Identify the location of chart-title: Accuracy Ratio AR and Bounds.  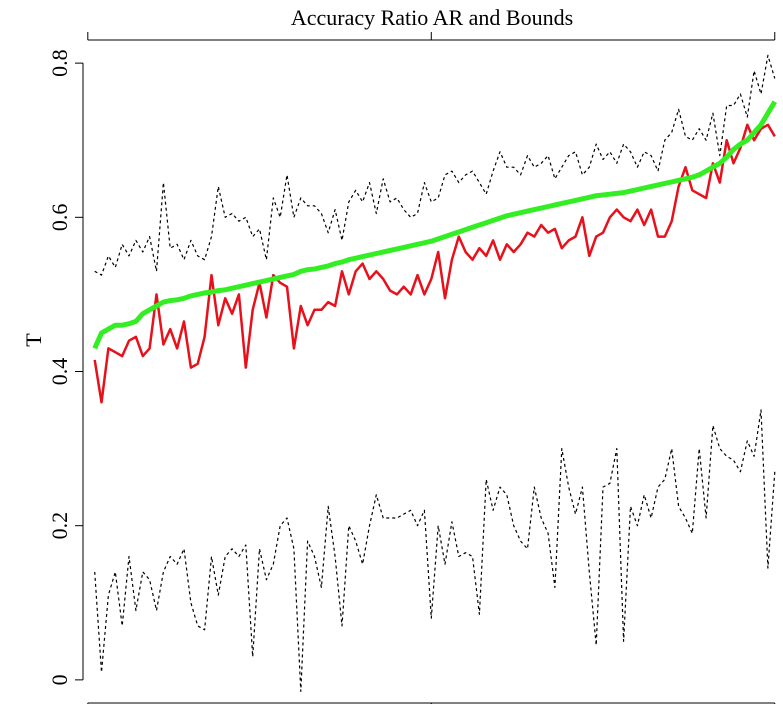
(432, 17).